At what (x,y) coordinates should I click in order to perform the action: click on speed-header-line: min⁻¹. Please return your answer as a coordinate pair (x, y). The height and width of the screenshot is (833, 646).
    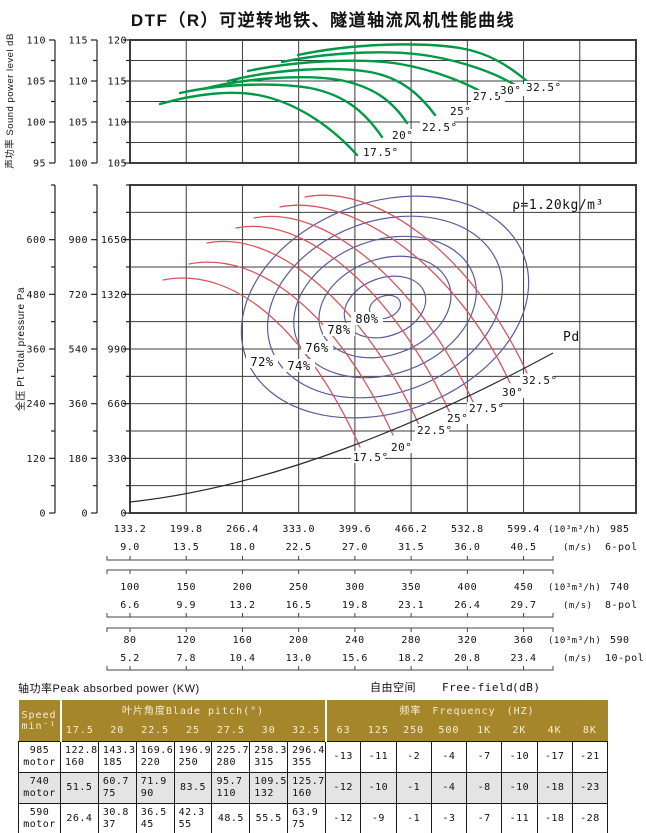
    Looking at the image, I should click on (39, 726).